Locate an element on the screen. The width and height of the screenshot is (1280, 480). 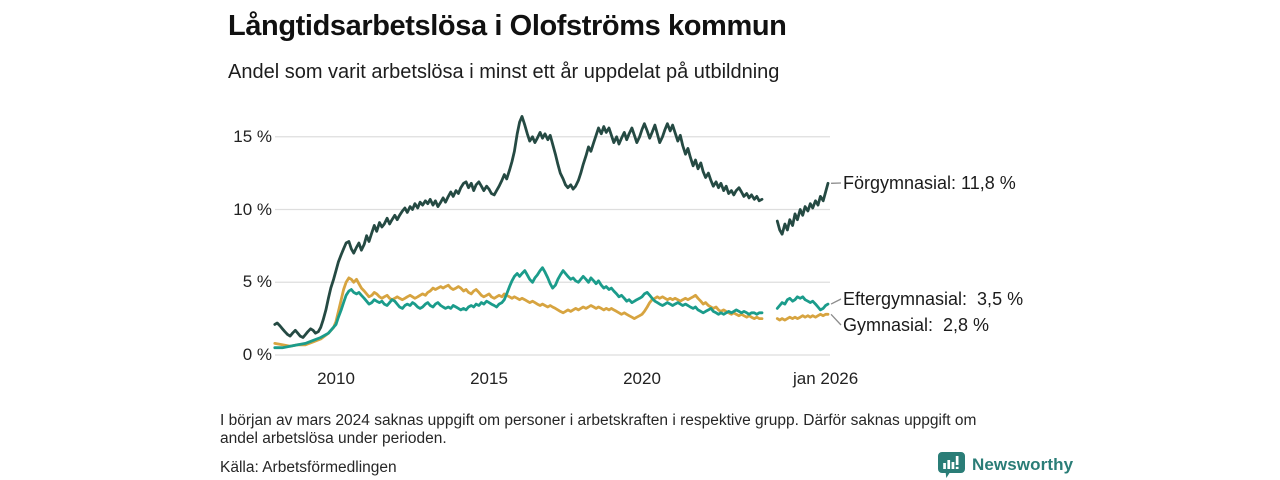
series-line-gymnasial-seg2 is located at coordinates (802, 317).